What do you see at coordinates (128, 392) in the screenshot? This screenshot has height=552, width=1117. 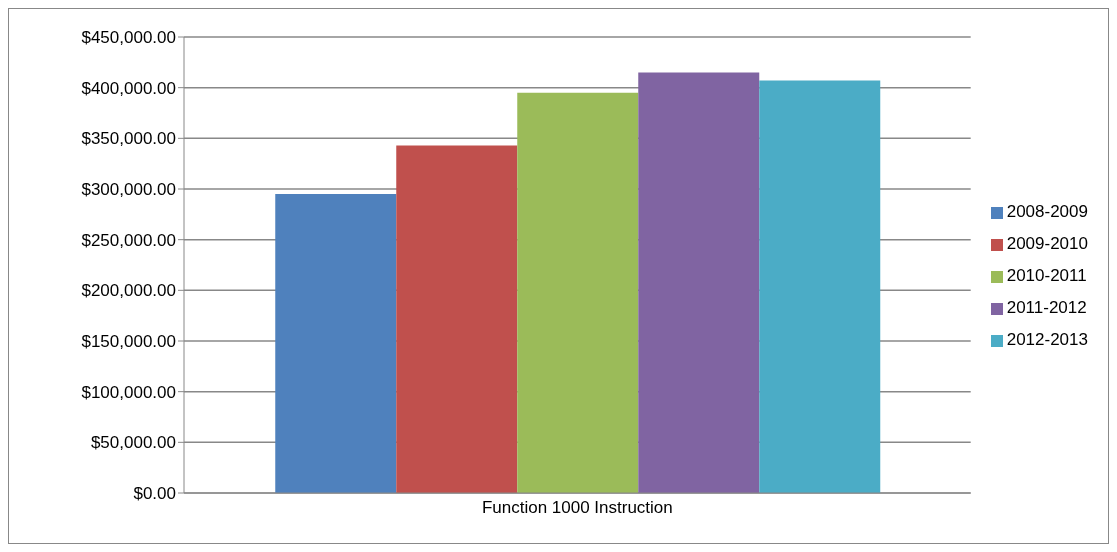 I see `y-tick-label: $100,000.00` at bounding box center [128, 392].